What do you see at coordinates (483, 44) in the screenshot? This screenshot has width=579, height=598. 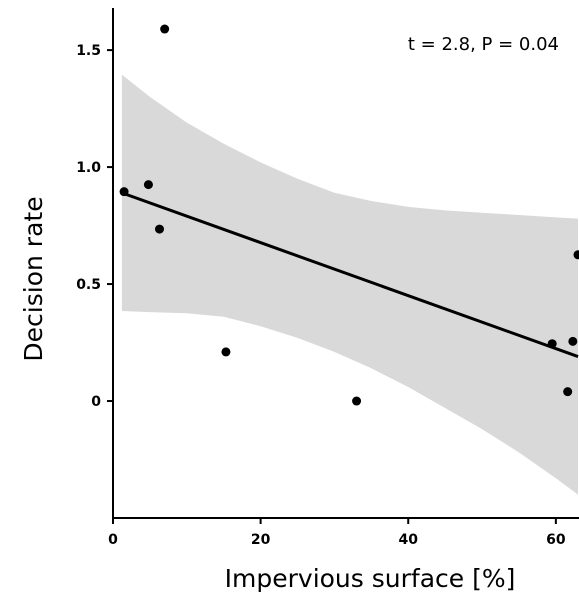 I see `stats-annotation: t = 2.8, P = 0.04` at bounding box center [483, 44].